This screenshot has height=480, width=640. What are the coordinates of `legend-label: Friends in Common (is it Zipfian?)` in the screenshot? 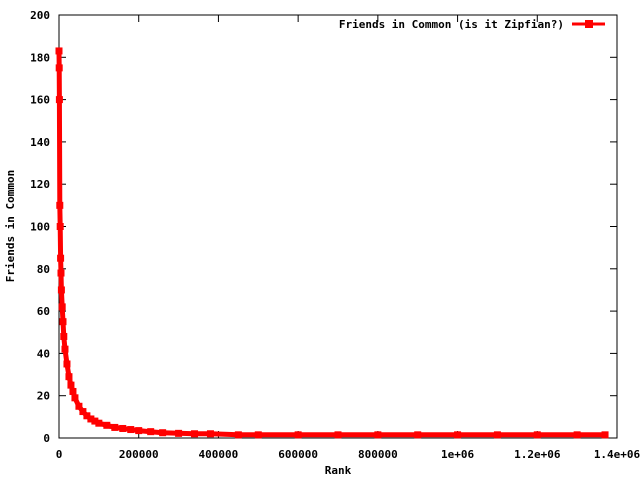 It's located at (451, 24).